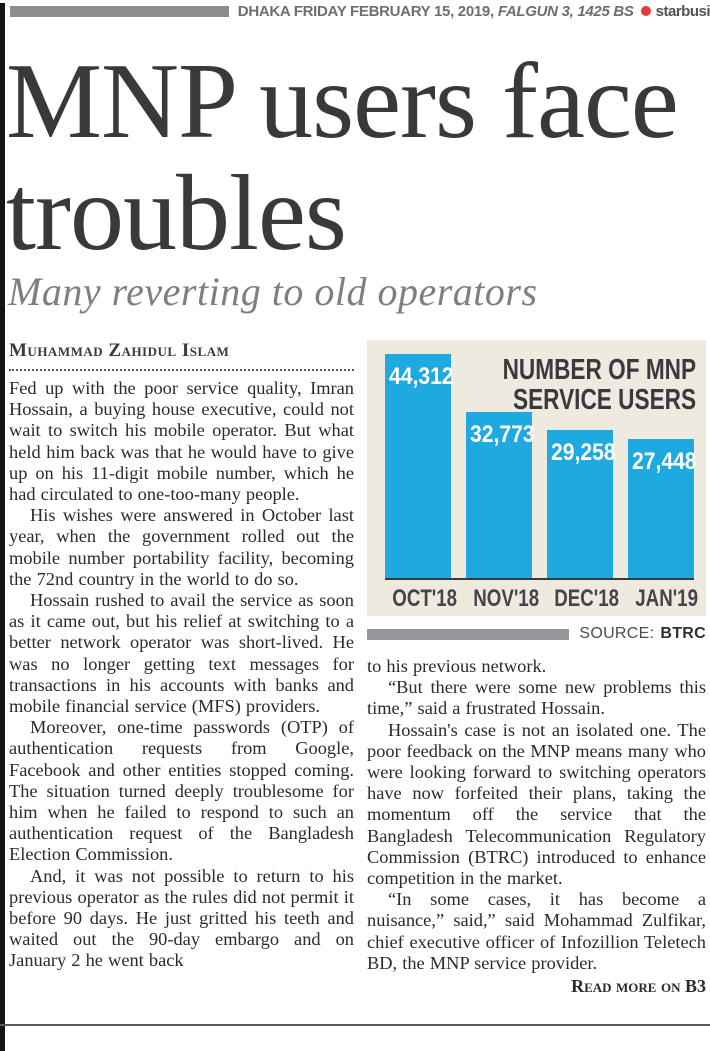 Image resolution: width=710 pixels, height=1051 pixels. What do you see at coordinates (342, 101) in the screenshot?
I see `headline-line1: MNP users face` at bounding box center [342, 101].